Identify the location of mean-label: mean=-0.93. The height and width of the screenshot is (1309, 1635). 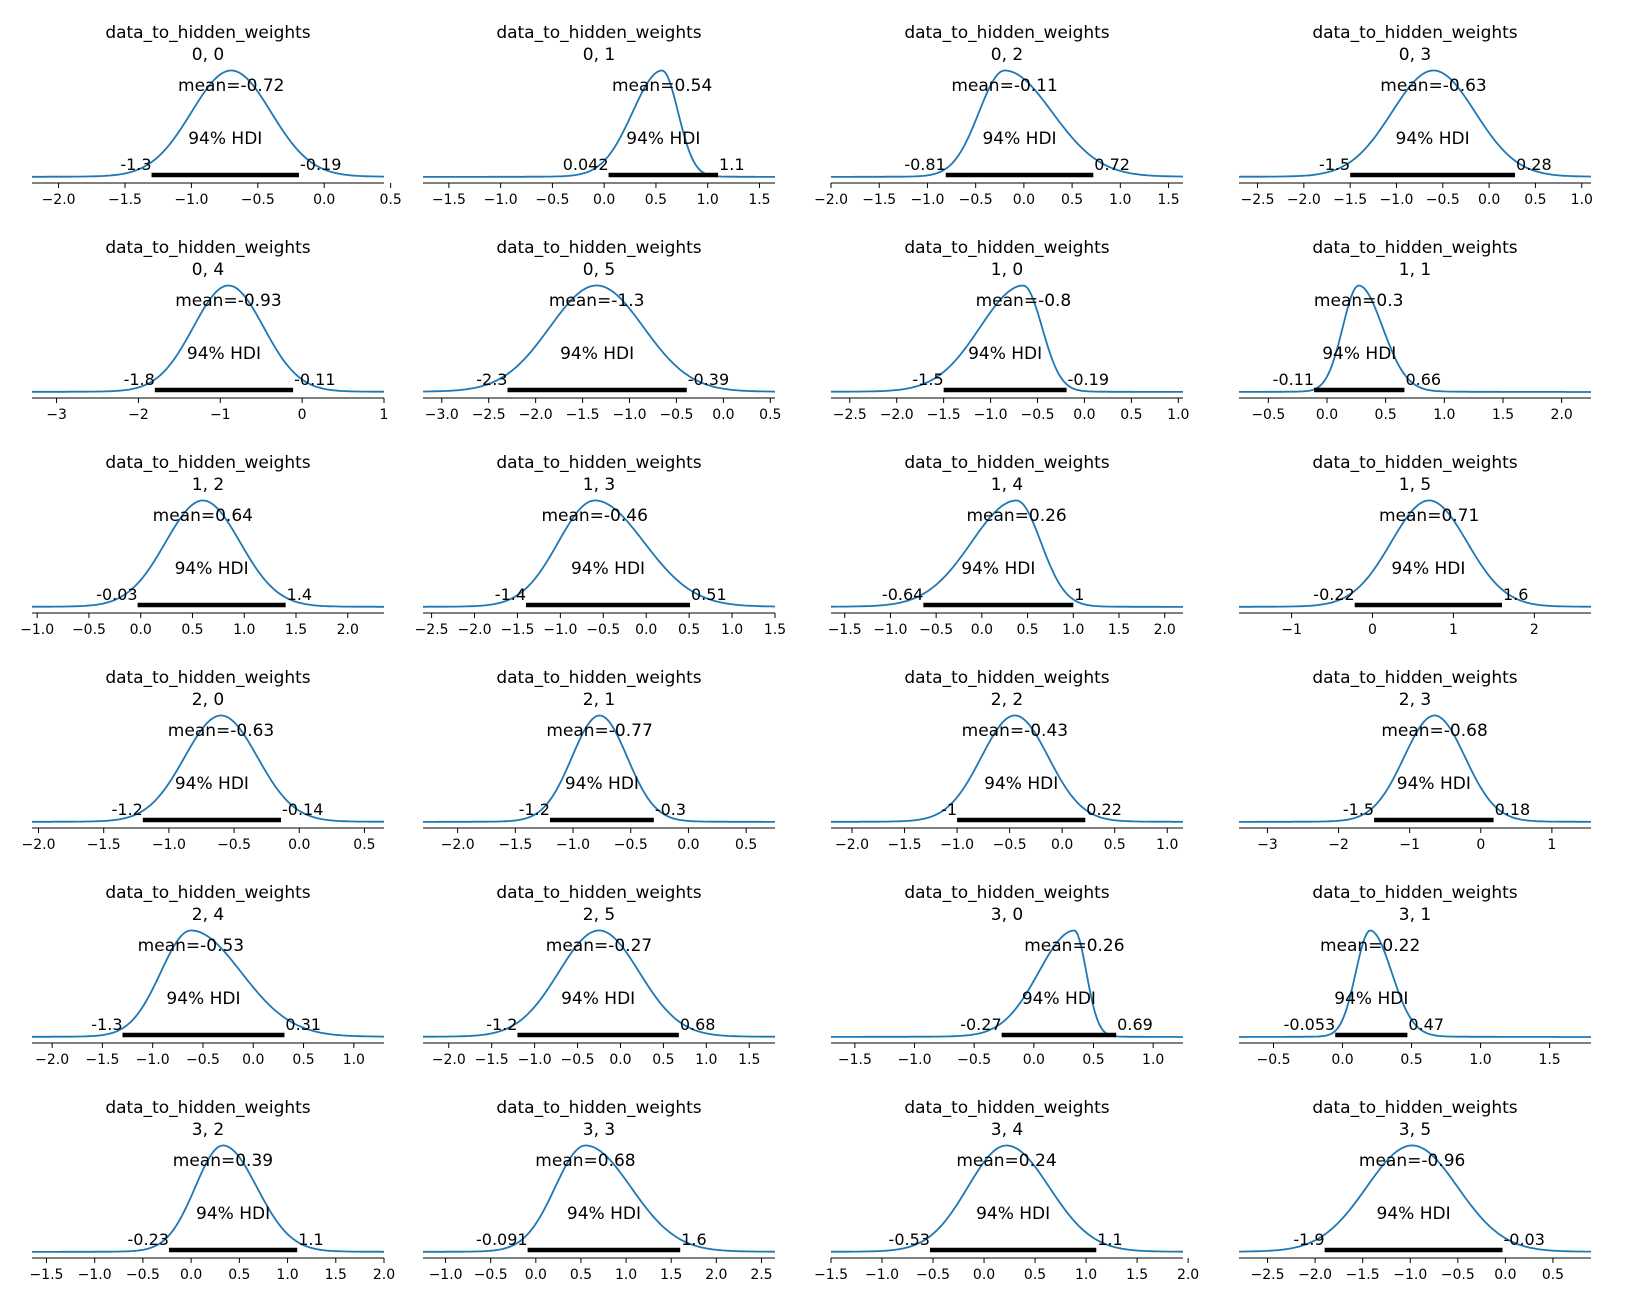
(228, 301).